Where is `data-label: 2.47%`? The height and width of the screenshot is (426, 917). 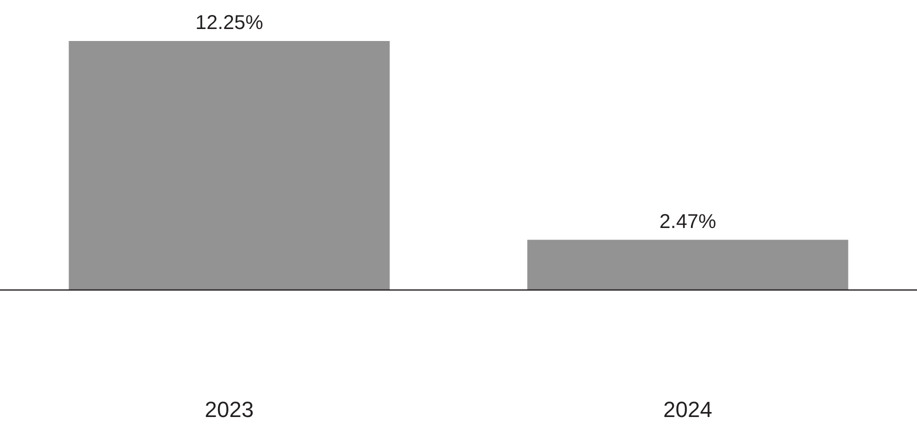 data-label: 2.47% is located at coordinates (687, 221).